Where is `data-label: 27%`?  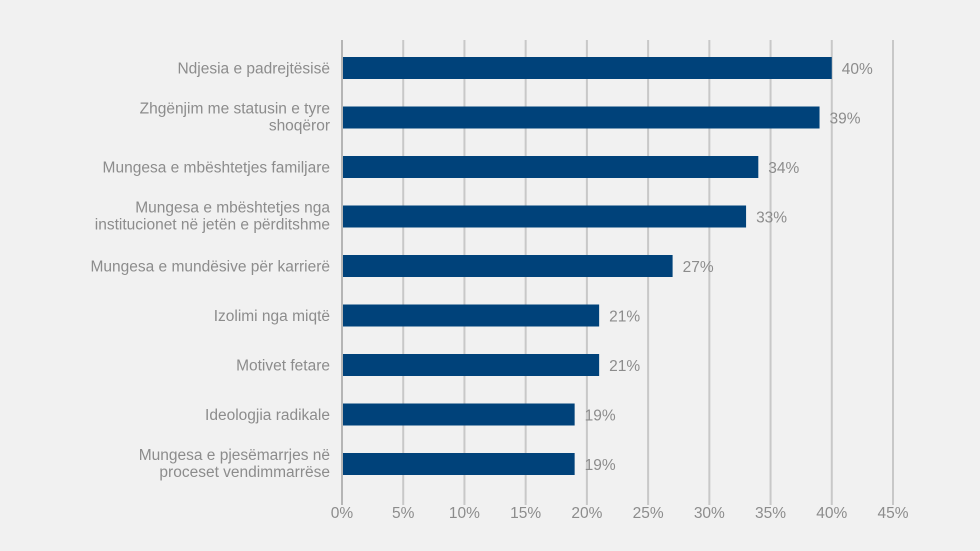 data-label: 27% is located at coordinates (698, 267).